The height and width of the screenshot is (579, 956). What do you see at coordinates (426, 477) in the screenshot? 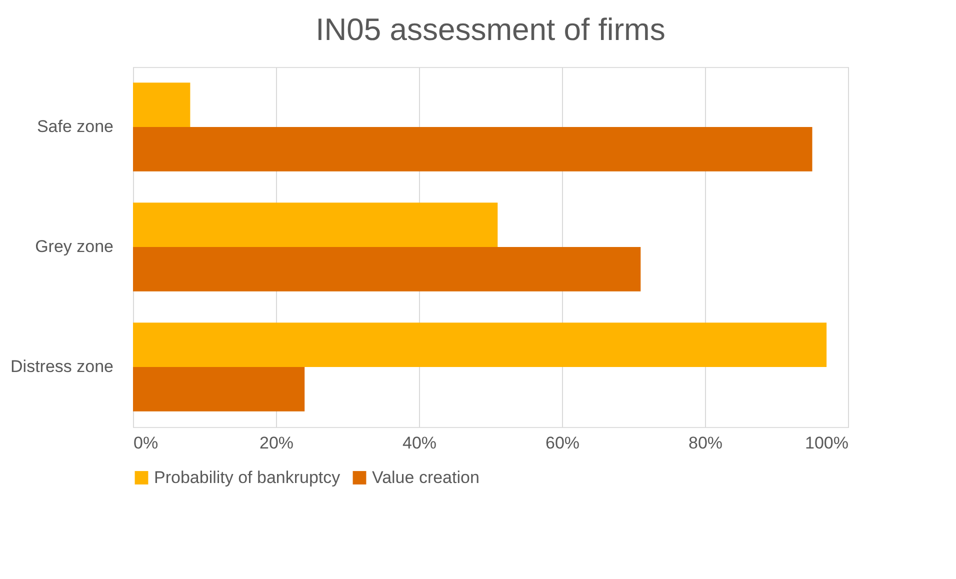
I see `legend-label: Value creation` at bounding box center [426, 477].